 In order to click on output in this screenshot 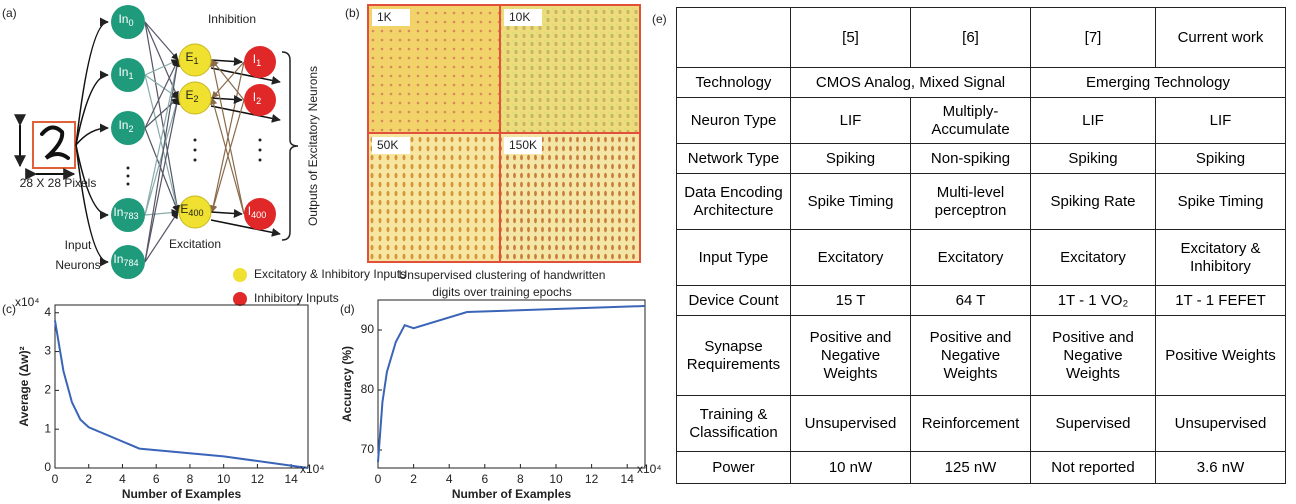, I will do `click(245, 228)`.